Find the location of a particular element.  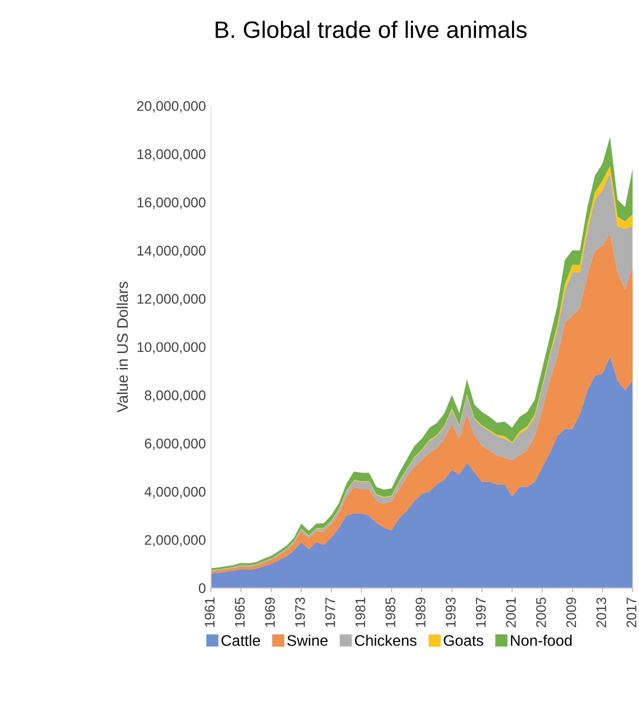

x-tick-label: 1997 is located at coordinates (481, 612).